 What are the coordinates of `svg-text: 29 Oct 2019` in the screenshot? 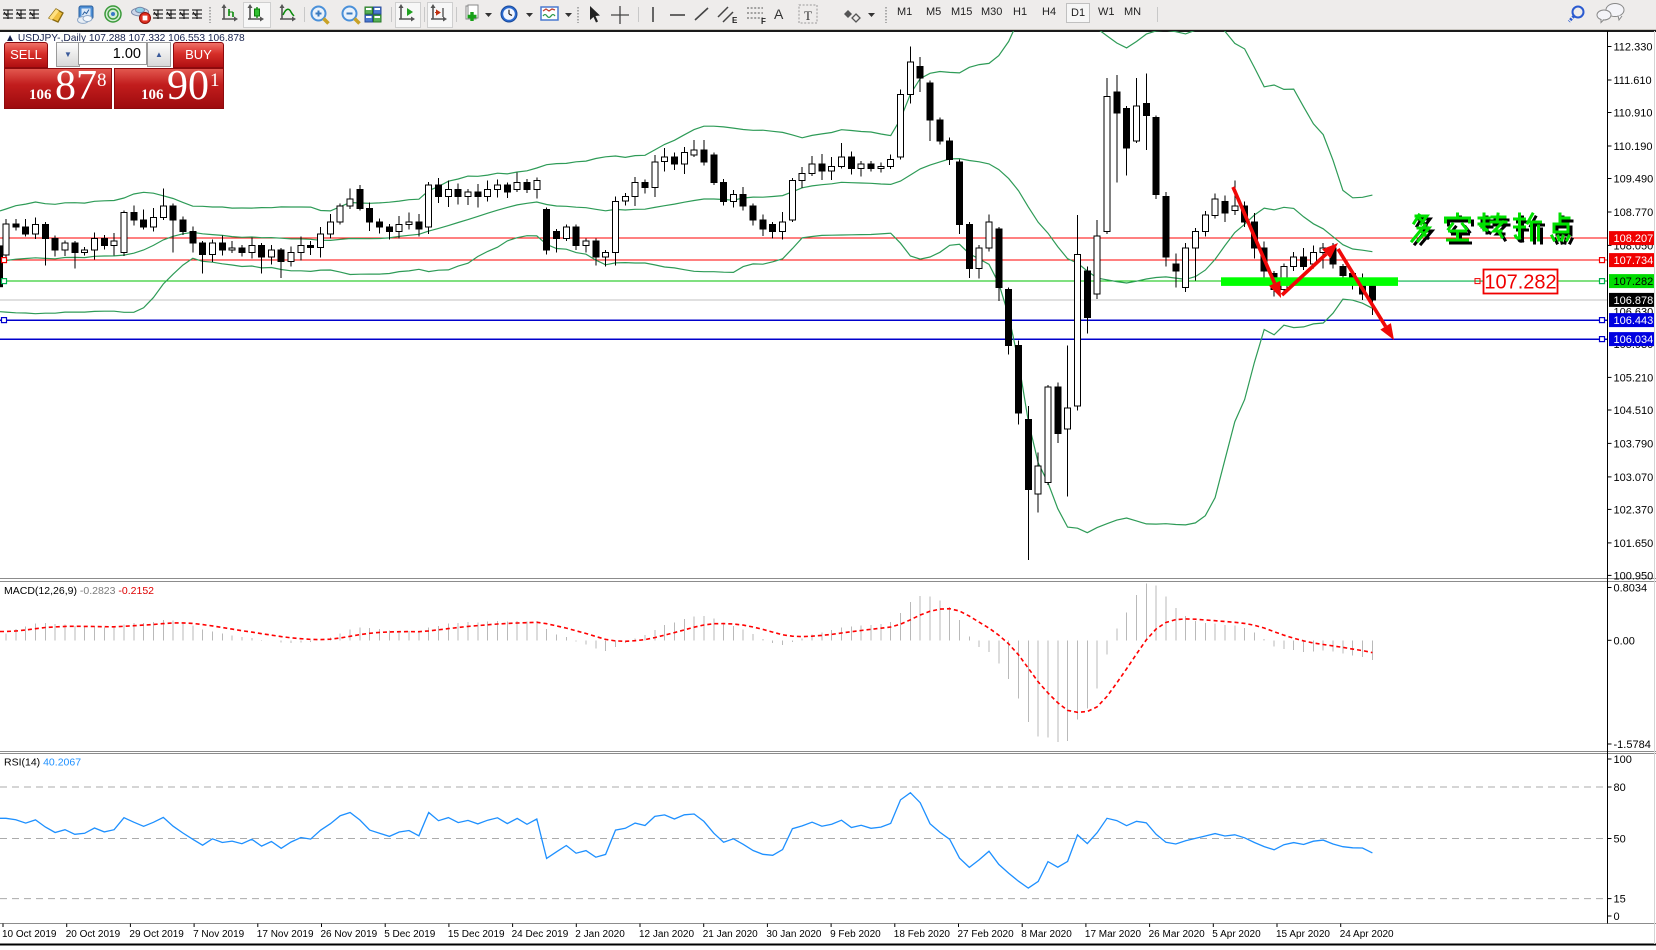 It's located at (156, 934).